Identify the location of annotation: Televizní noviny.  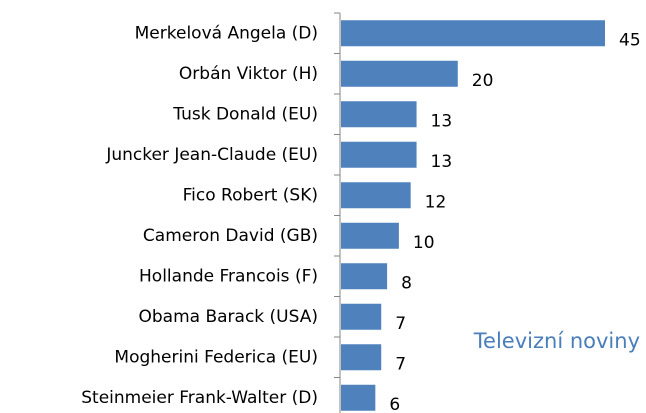
(556, 341).